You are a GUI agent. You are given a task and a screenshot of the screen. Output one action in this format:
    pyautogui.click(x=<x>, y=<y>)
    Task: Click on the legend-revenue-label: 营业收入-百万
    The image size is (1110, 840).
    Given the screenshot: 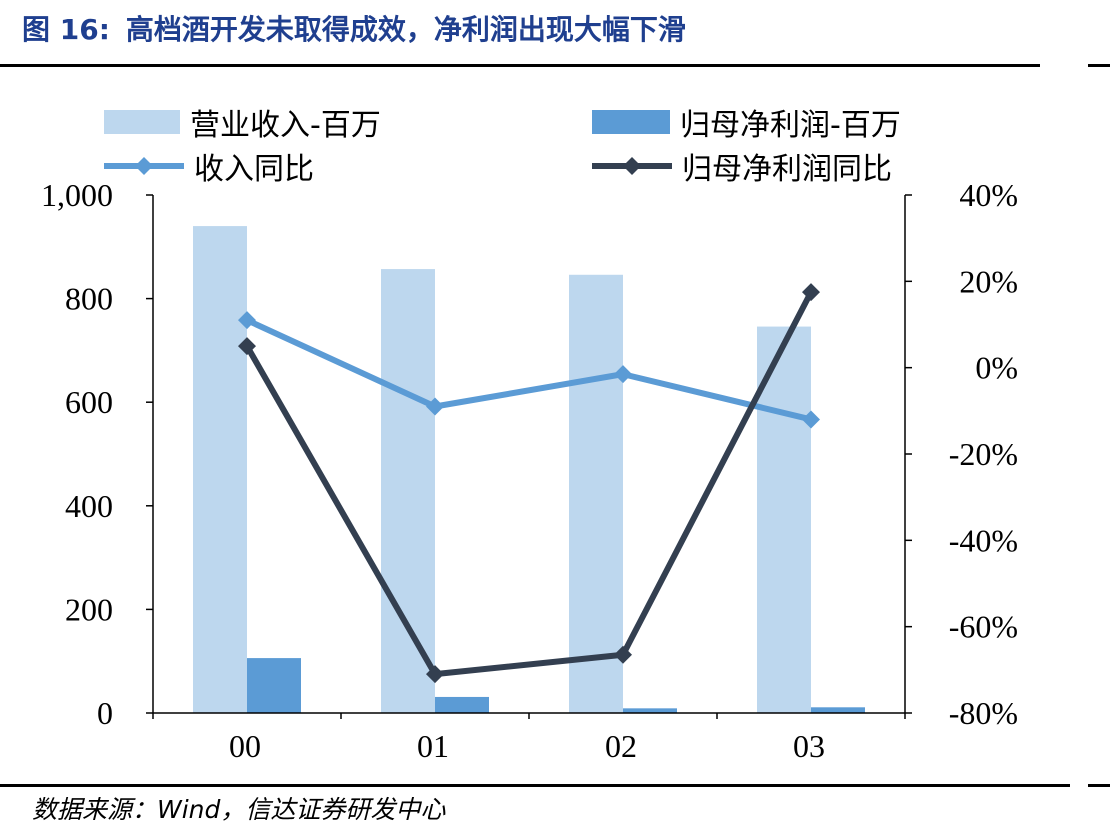 What is the action you would take?
    pyautogui.click(x=285, y=125)
    